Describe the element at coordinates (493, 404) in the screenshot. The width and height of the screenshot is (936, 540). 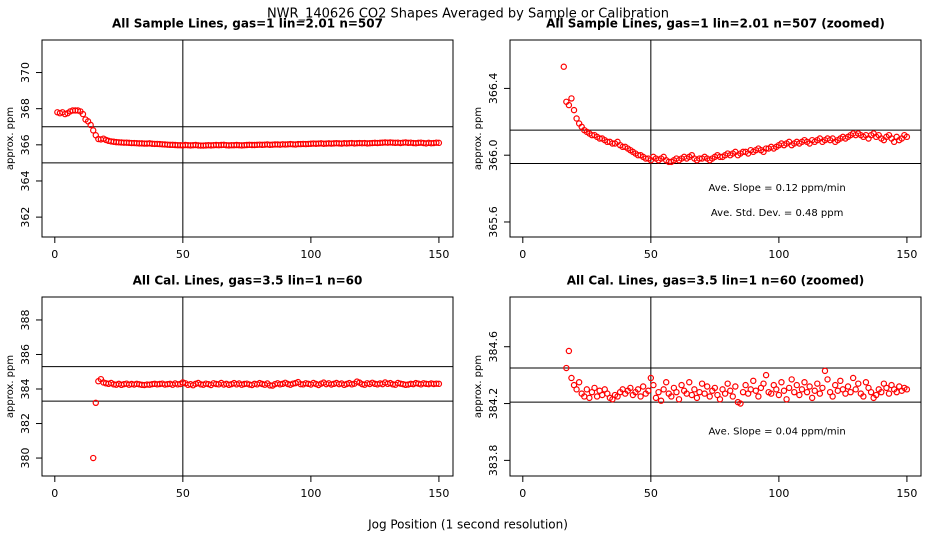
I see `y-tick-label: 384.2` at that location.